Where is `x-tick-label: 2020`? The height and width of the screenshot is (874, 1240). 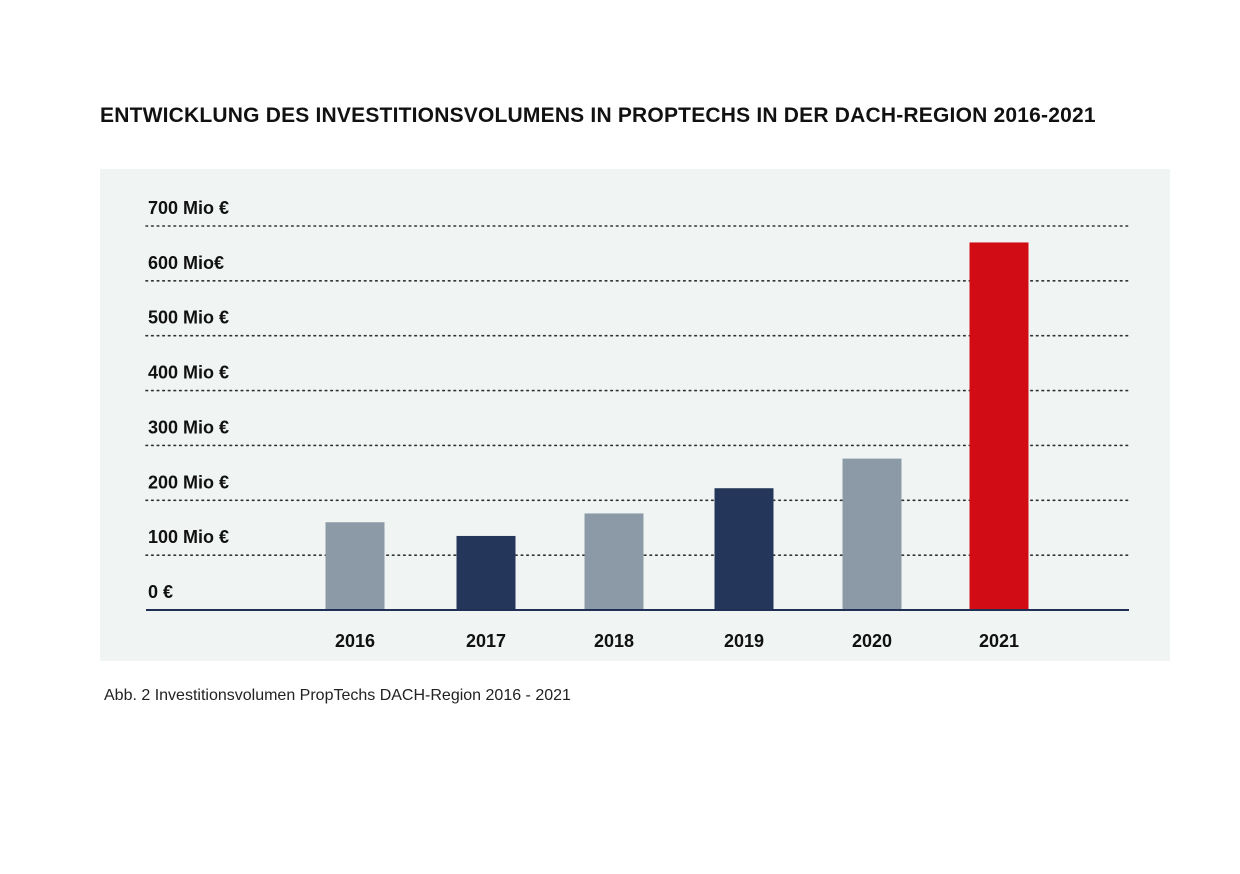
x-tick-label: 2020 is located at coordinates (872, 641).